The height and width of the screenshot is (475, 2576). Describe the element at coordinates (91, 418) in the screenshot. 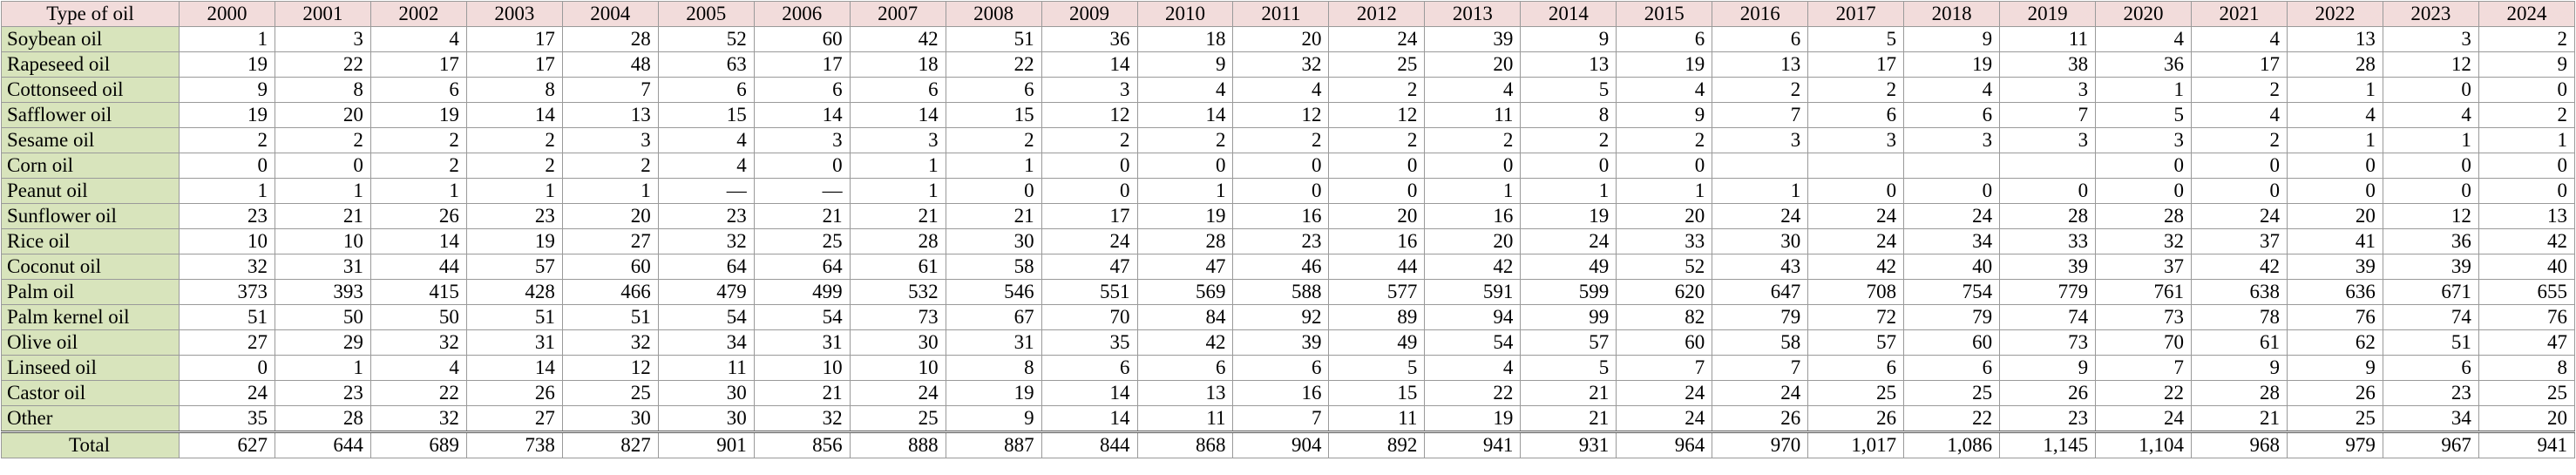

I see `row-label: Other` at that location.